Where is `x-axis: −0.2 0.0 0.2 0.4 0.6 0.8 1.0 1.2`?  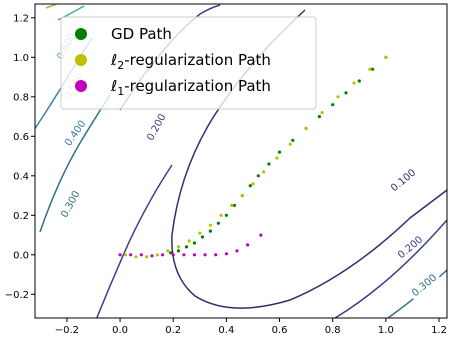 x-axis: −0.2 0.0 0.2 0.4 0.6 0.8 1.0 1.2 is located at coordinates (251, 327).